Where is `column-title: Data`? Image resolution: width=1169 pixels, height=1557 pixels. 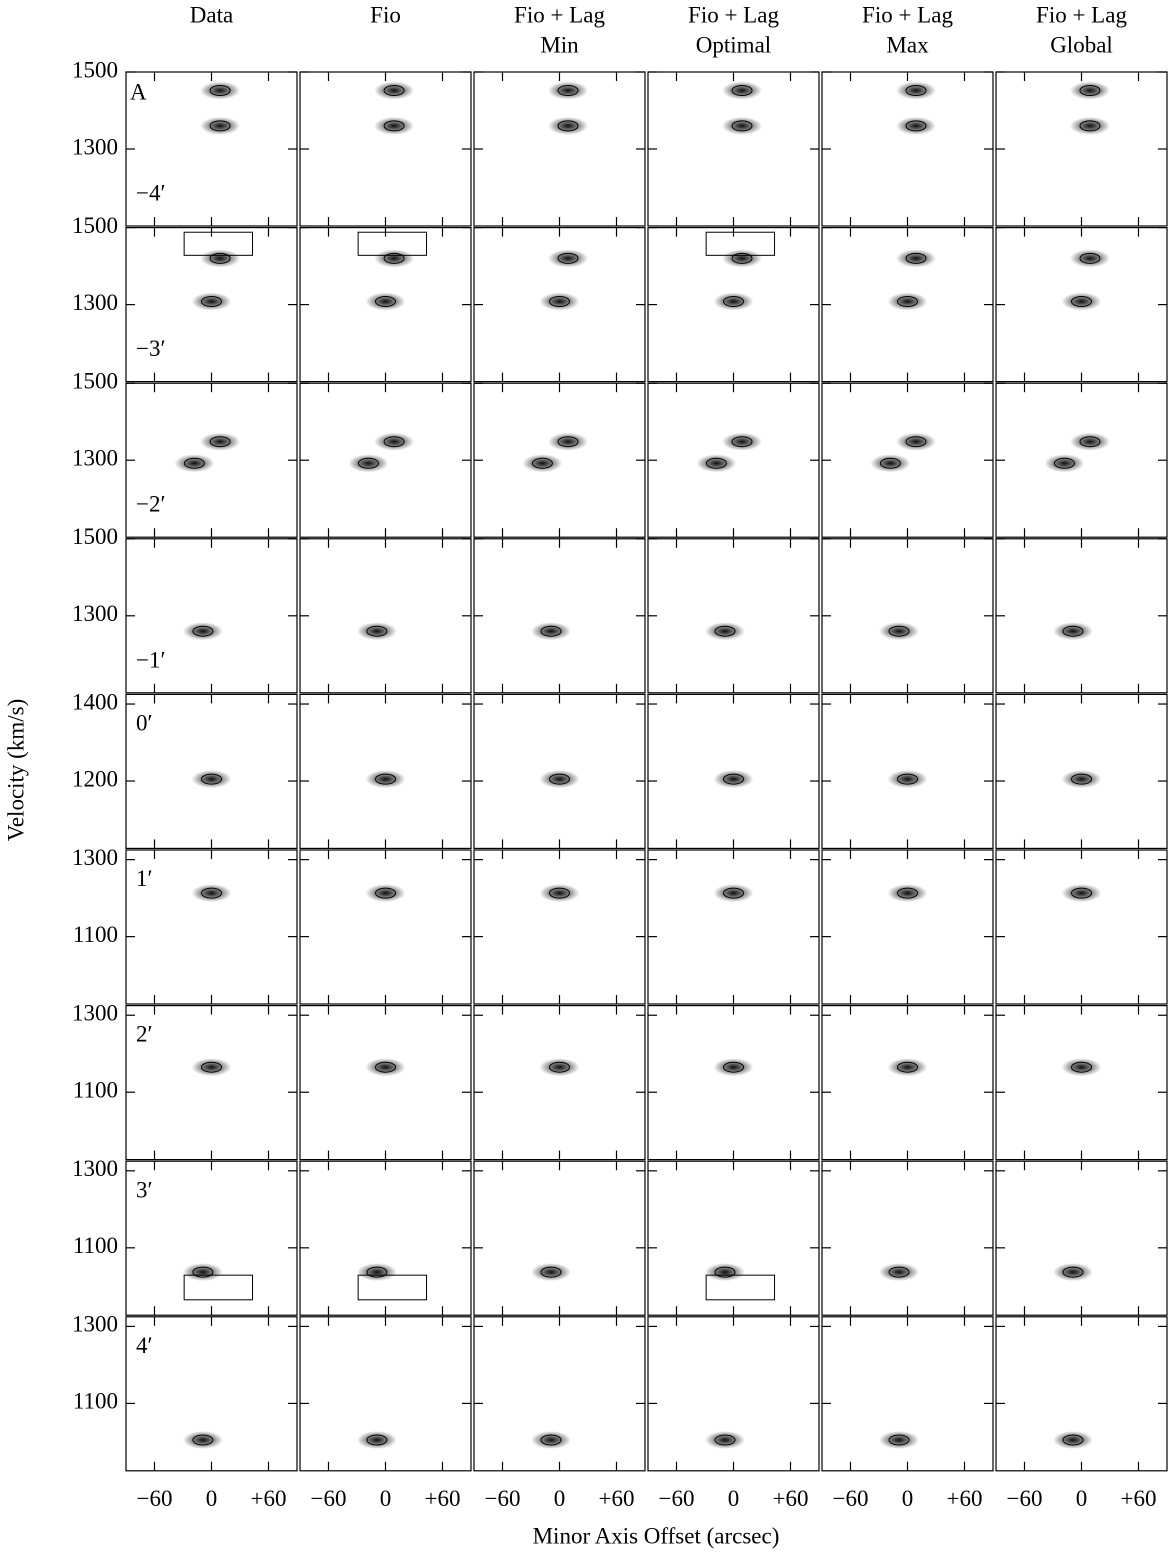
column-title: Data is located at coordinates (211, 14).